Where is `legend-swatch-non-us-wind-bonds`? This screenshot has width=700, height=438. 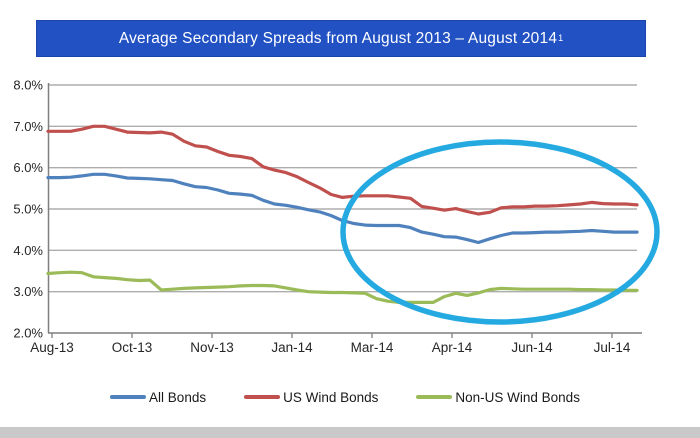
legend-swatch-non-us-wind-bonds is located at coordinates (434, 397).